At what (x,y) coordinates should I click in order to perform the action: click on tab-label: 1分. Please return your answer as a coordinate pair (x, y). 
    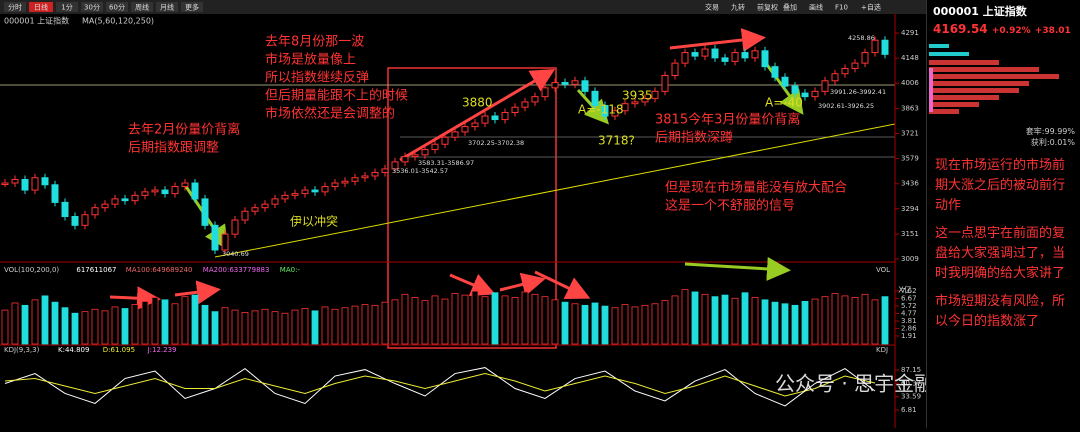
    Looking at the image, I should click on (66, 7).